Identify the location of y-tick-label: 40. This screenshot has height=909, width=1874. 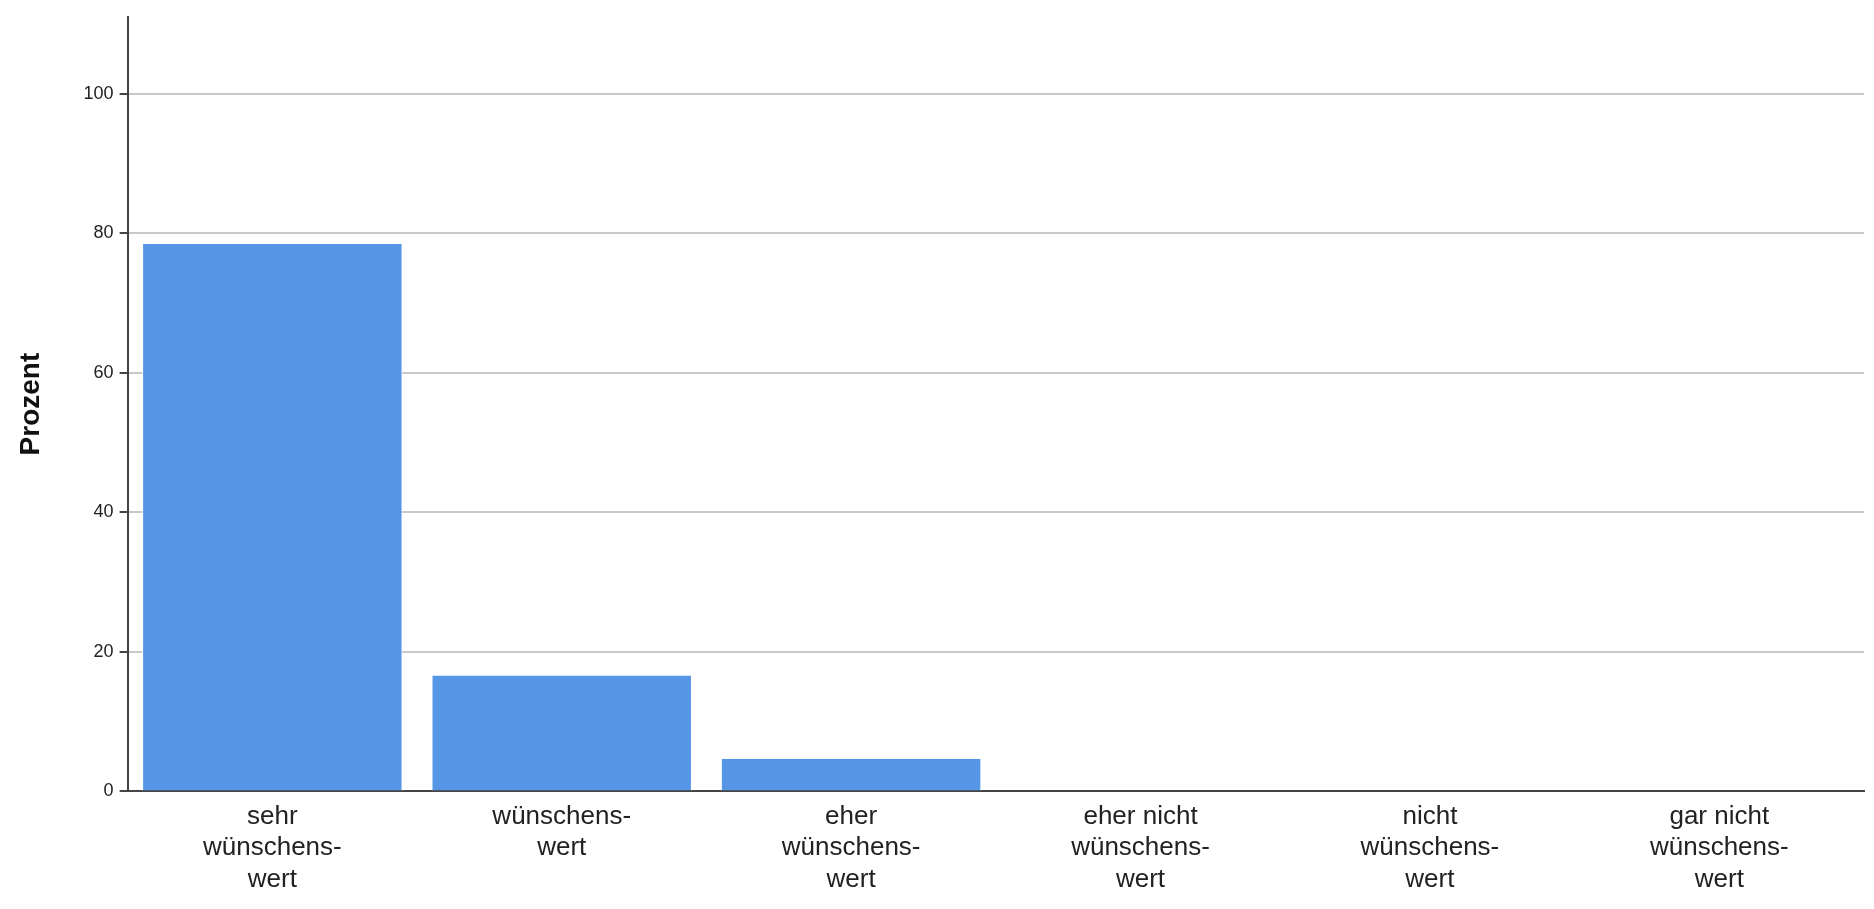
(103, 511).